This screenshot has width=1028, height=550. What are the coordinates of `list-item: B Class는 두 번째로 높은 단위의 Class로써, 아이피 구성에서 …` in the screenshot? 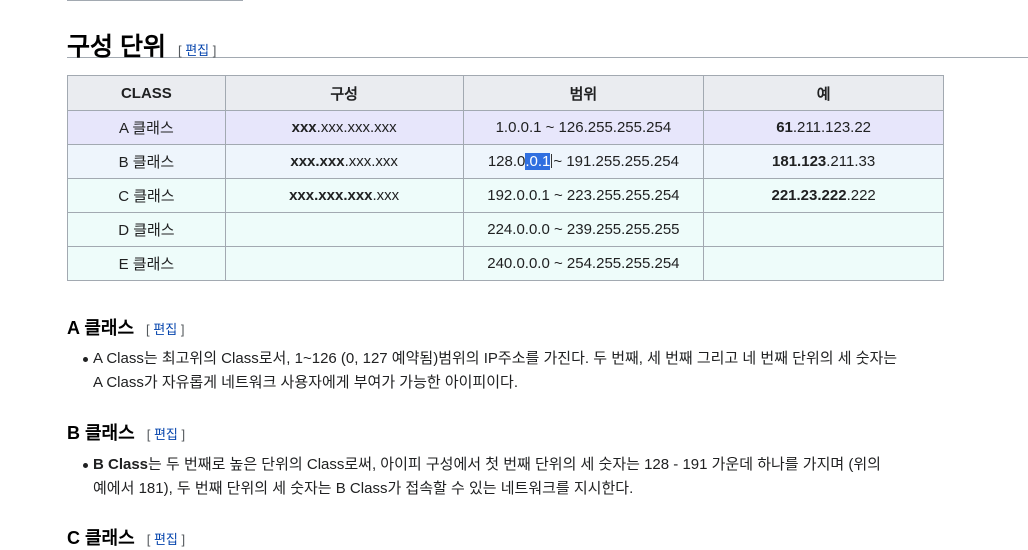 It's located at (554, 477).